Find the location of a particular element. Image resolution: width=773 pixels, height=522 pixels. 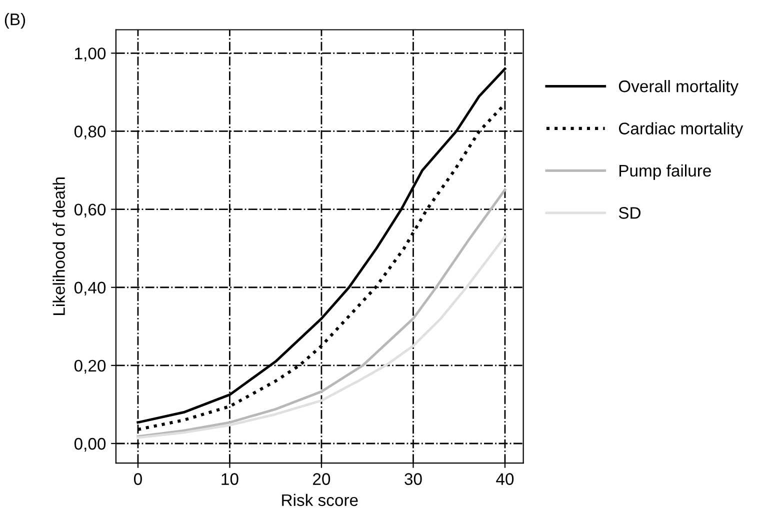

y-tick-label: 0,20 is located at coordinates (90, 367).